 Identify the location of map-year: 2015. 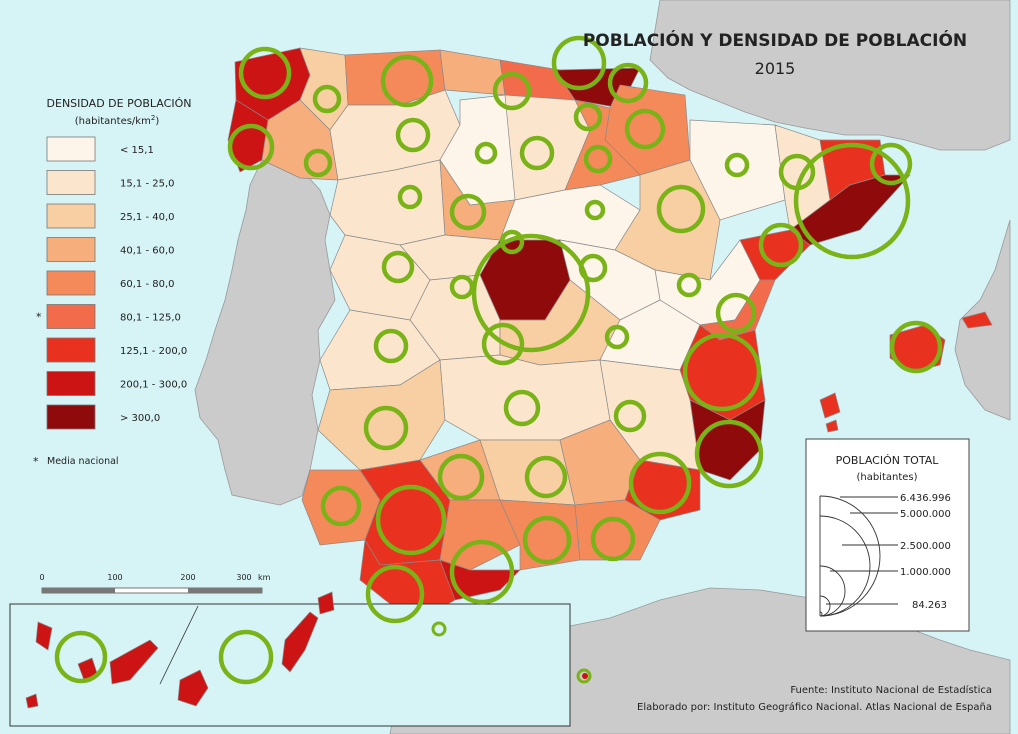
(775, 68).